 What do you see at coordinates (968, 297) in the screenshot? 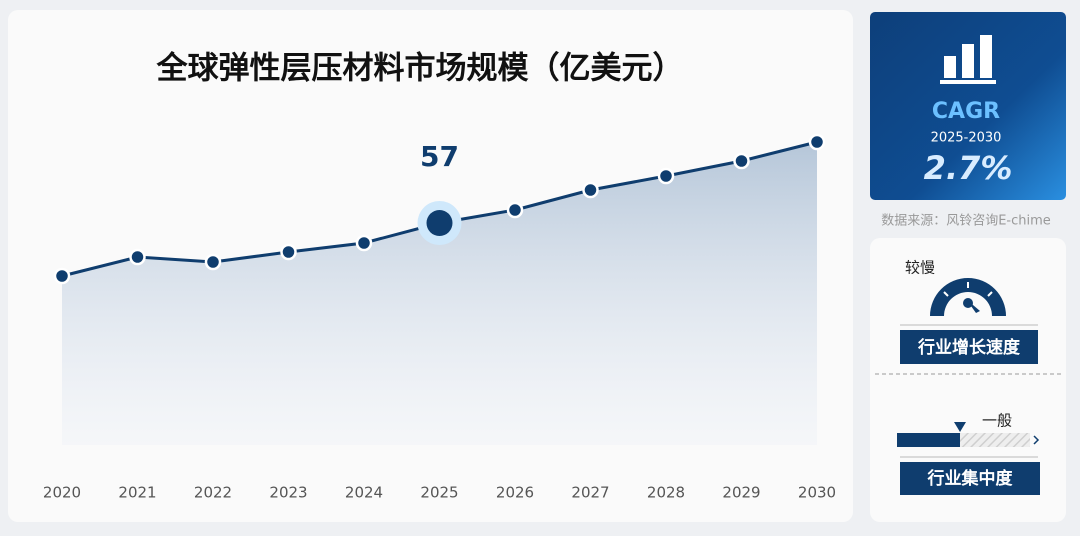
I see `gauge-icon` at bounding box center [968, 297].